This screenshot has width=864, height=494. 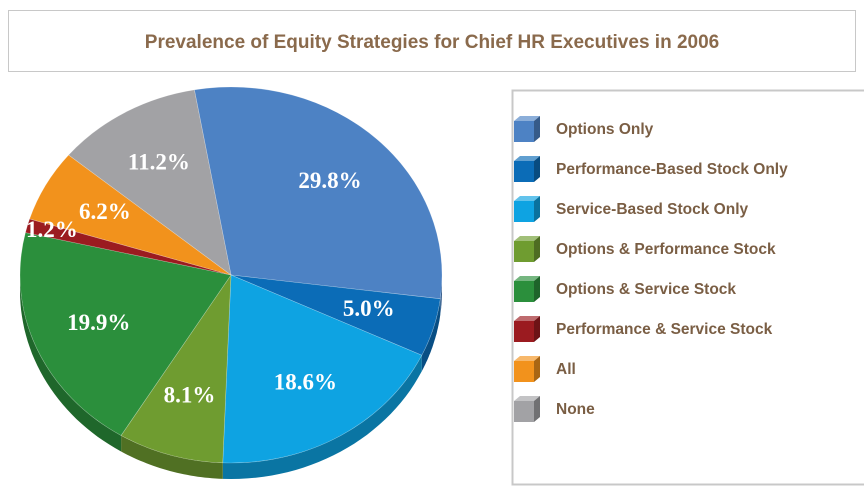 What do you see at coordinates (159, 162) in the screenshot?
I see `data-label: 11.2%` at bounding box center [159, 162].